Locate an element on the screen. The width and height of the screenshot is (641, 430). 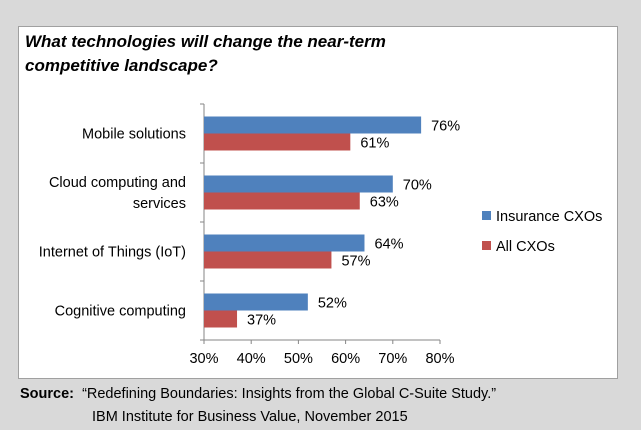
data-label: 61% is located at coordinates (374, 144).